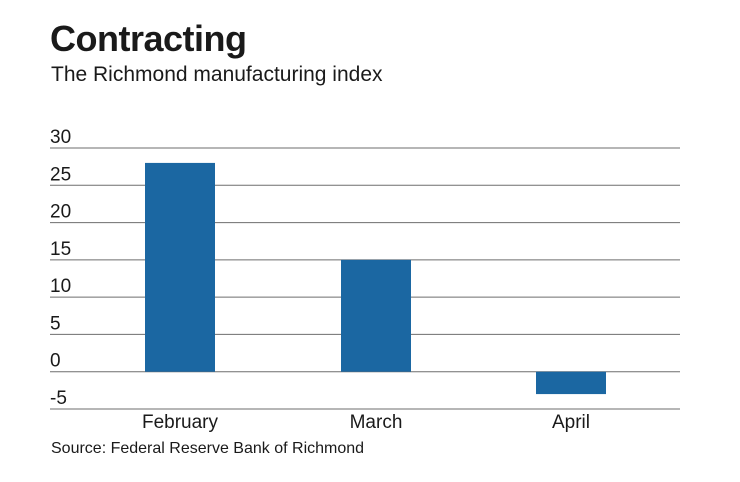 This screenshot has height=482, width=740. I want to click on chart-title: Contracting, so click(148, 38).